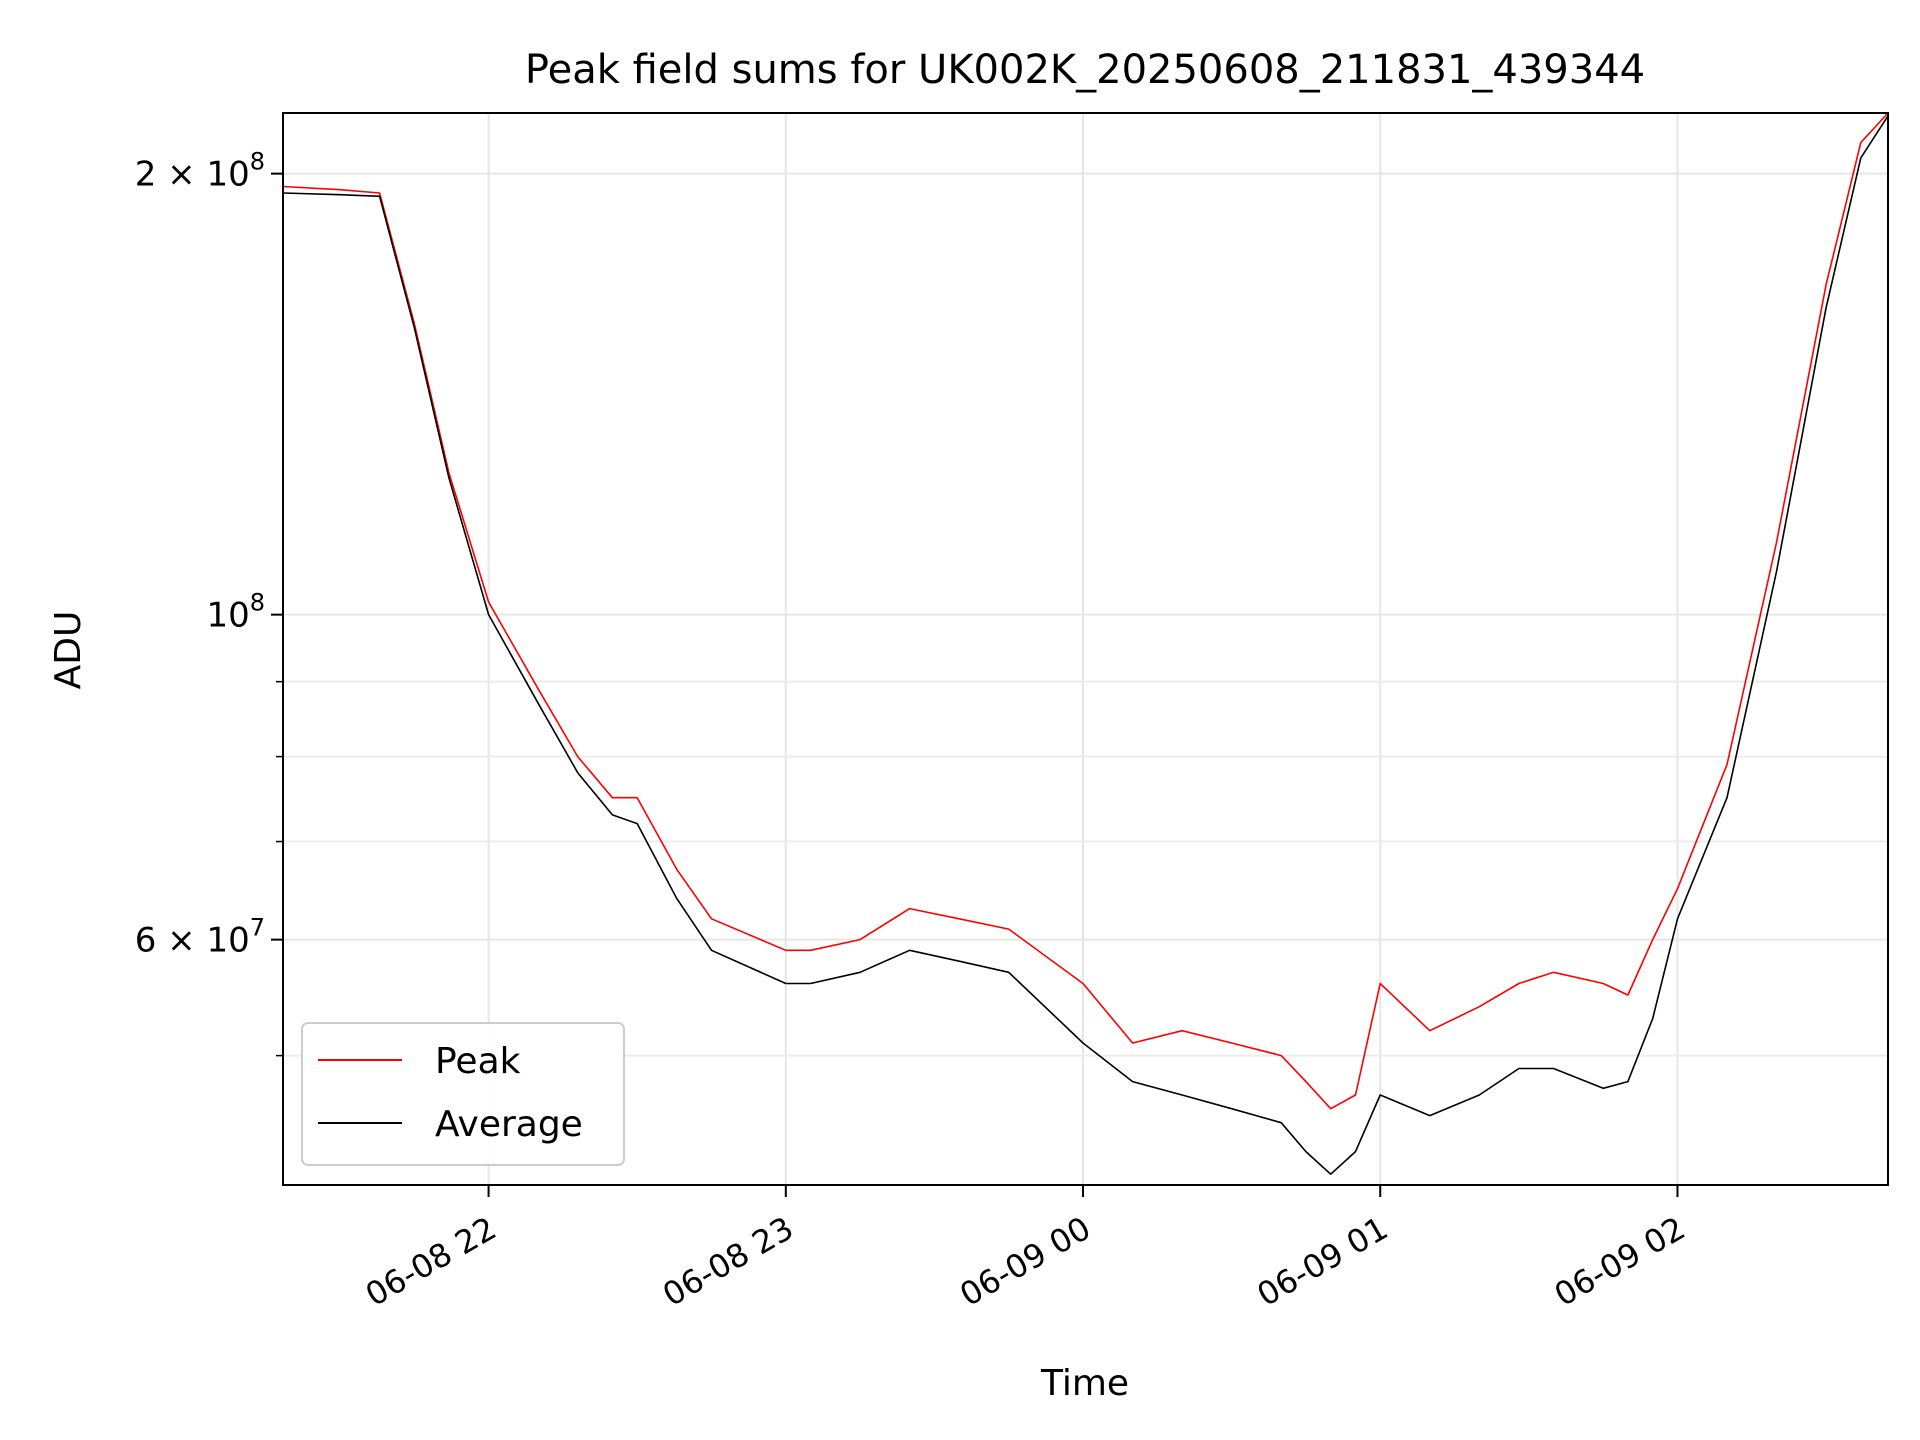  I want to click on y-axis: 2 × 108 108 6 × 107, so click(209, 602).